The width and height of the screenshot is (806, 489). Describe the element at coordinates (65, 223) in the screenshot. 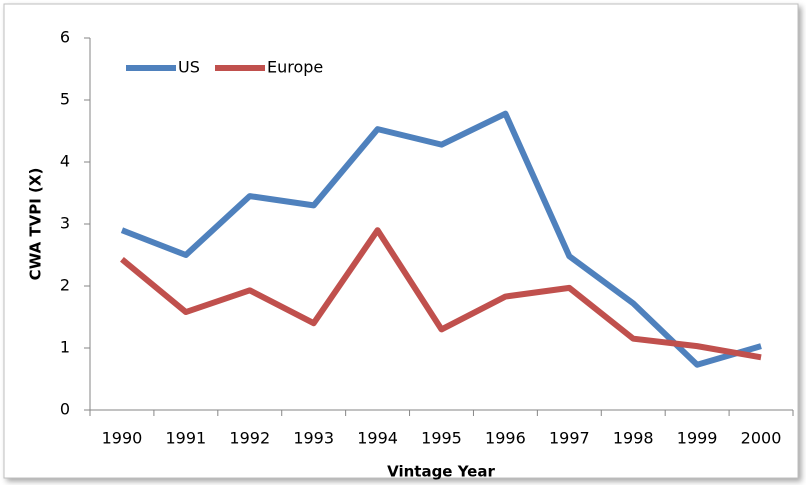

I see `y-tick-label: 3` at that location.